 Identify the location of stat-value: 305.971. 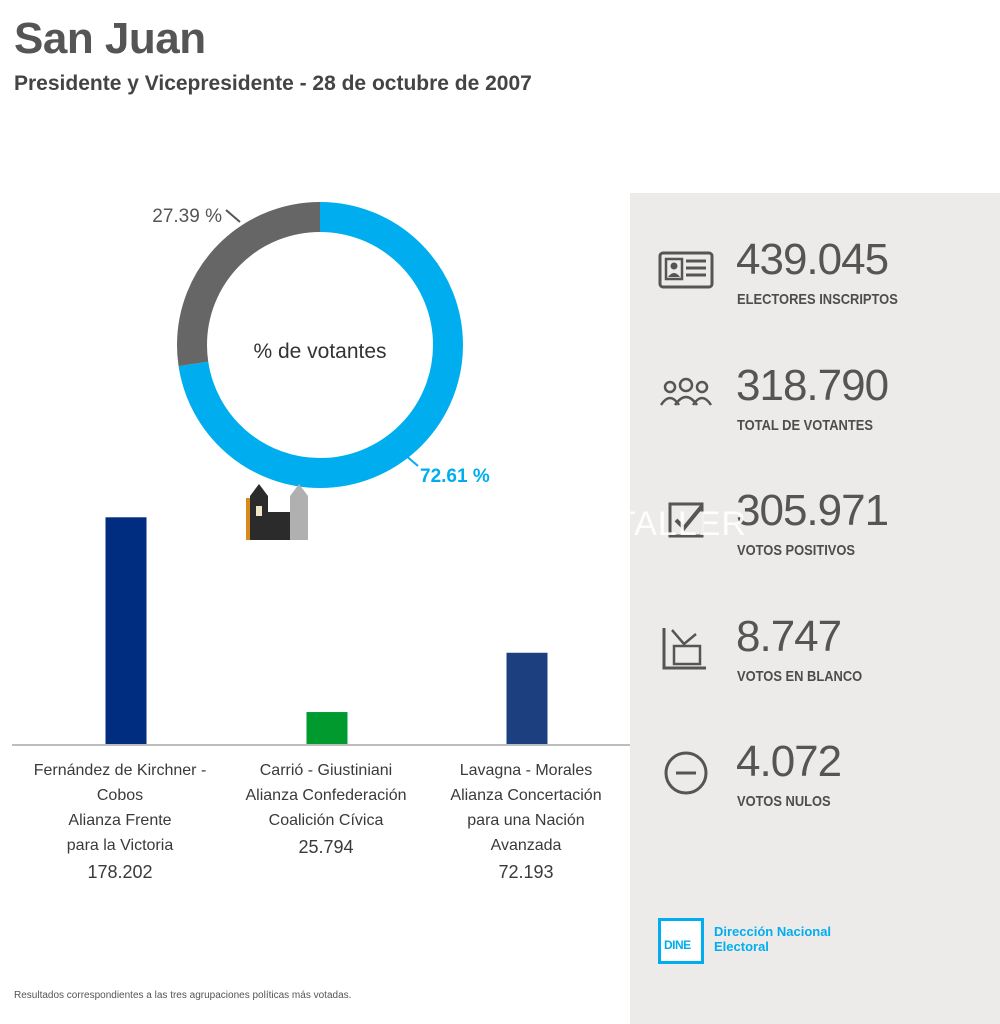
(812, 510).